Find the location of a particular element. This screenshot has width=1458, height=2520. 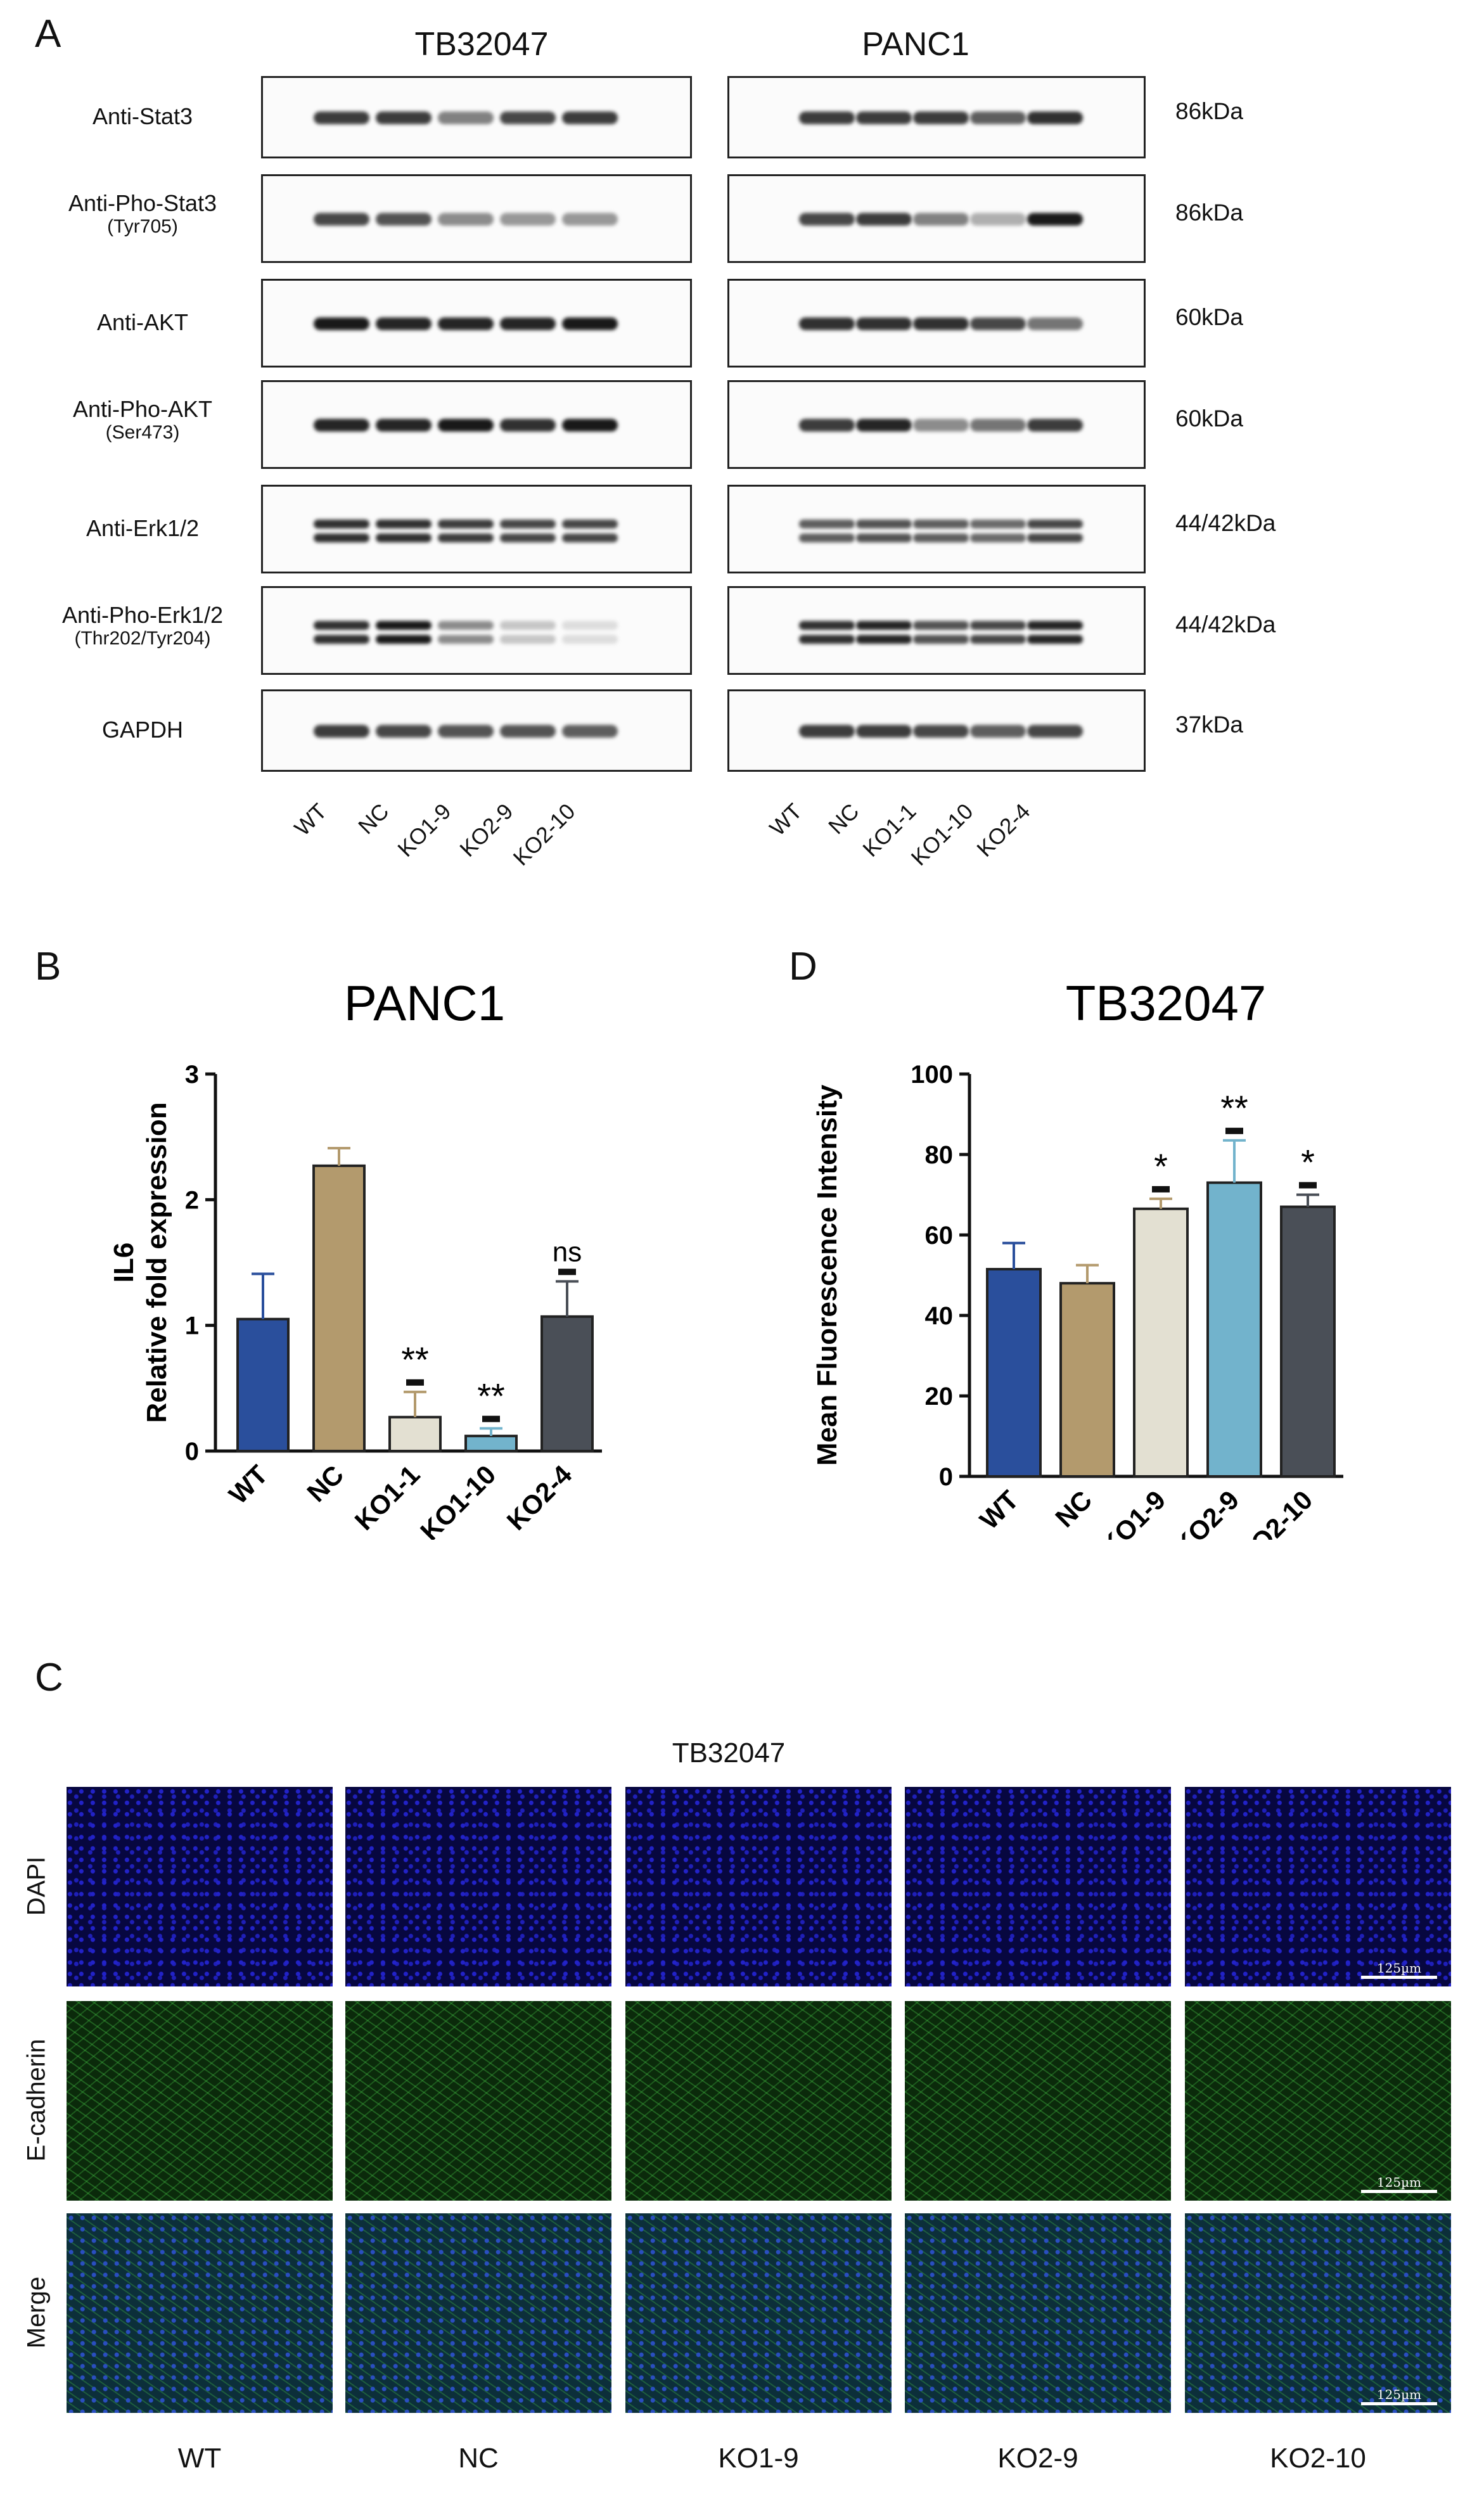

chart-title: TB32047 is located at coordinates (1166, 1003).